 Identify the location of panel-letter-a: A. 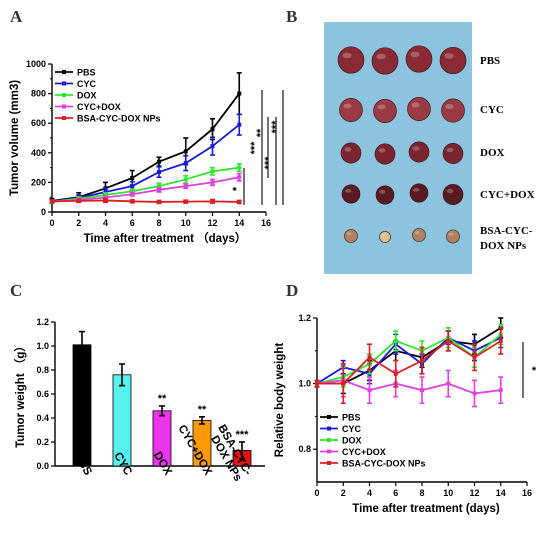
(16, 16).